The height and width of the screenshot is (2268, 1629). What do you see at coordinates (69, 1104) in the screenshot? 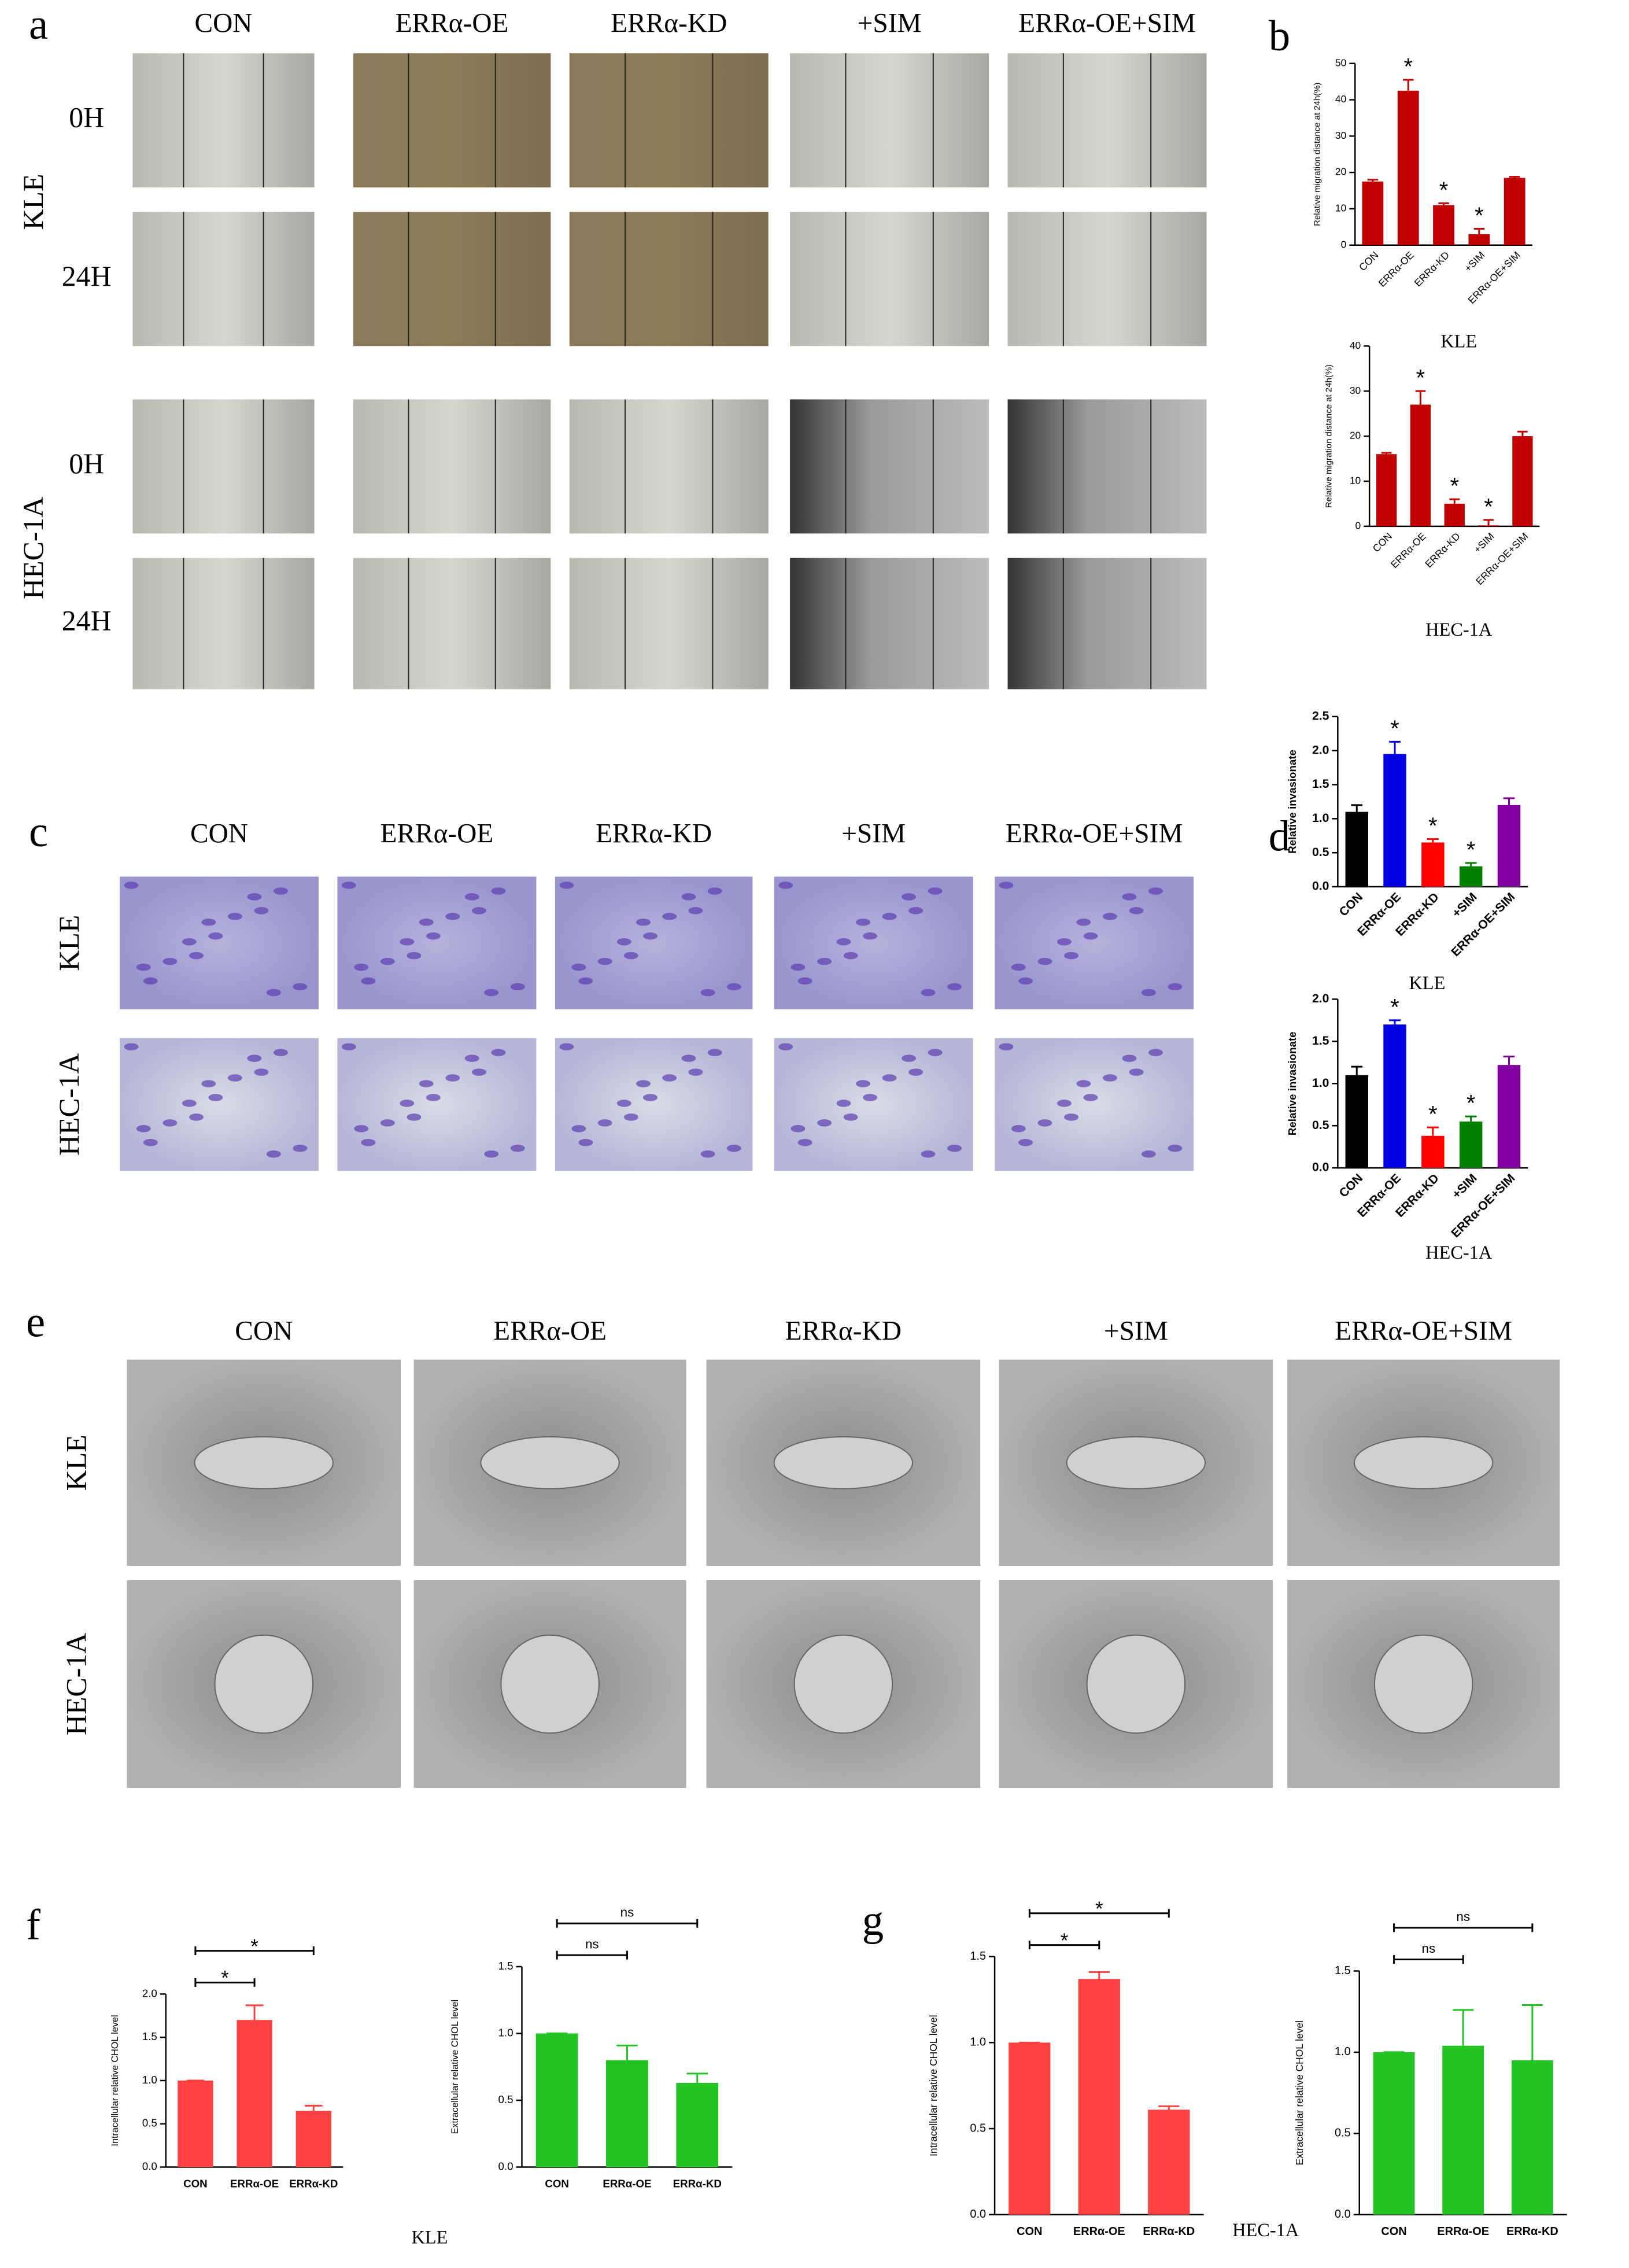
I see `row-label: HEC-1A` at bounding box center [69, 1104].